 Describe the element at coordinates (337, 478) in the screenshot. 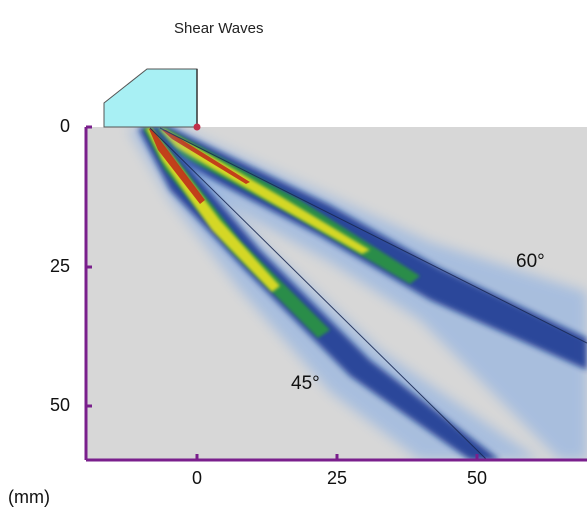

I see `x-tick-label-25: 25` at that location.